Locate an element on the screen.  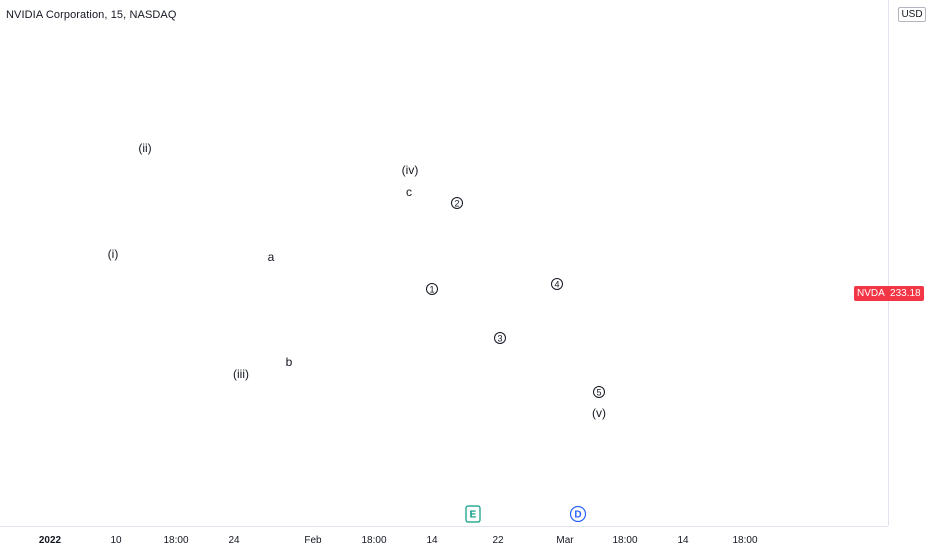
time-tick-label: 10 is located at coordinates (116, 540).